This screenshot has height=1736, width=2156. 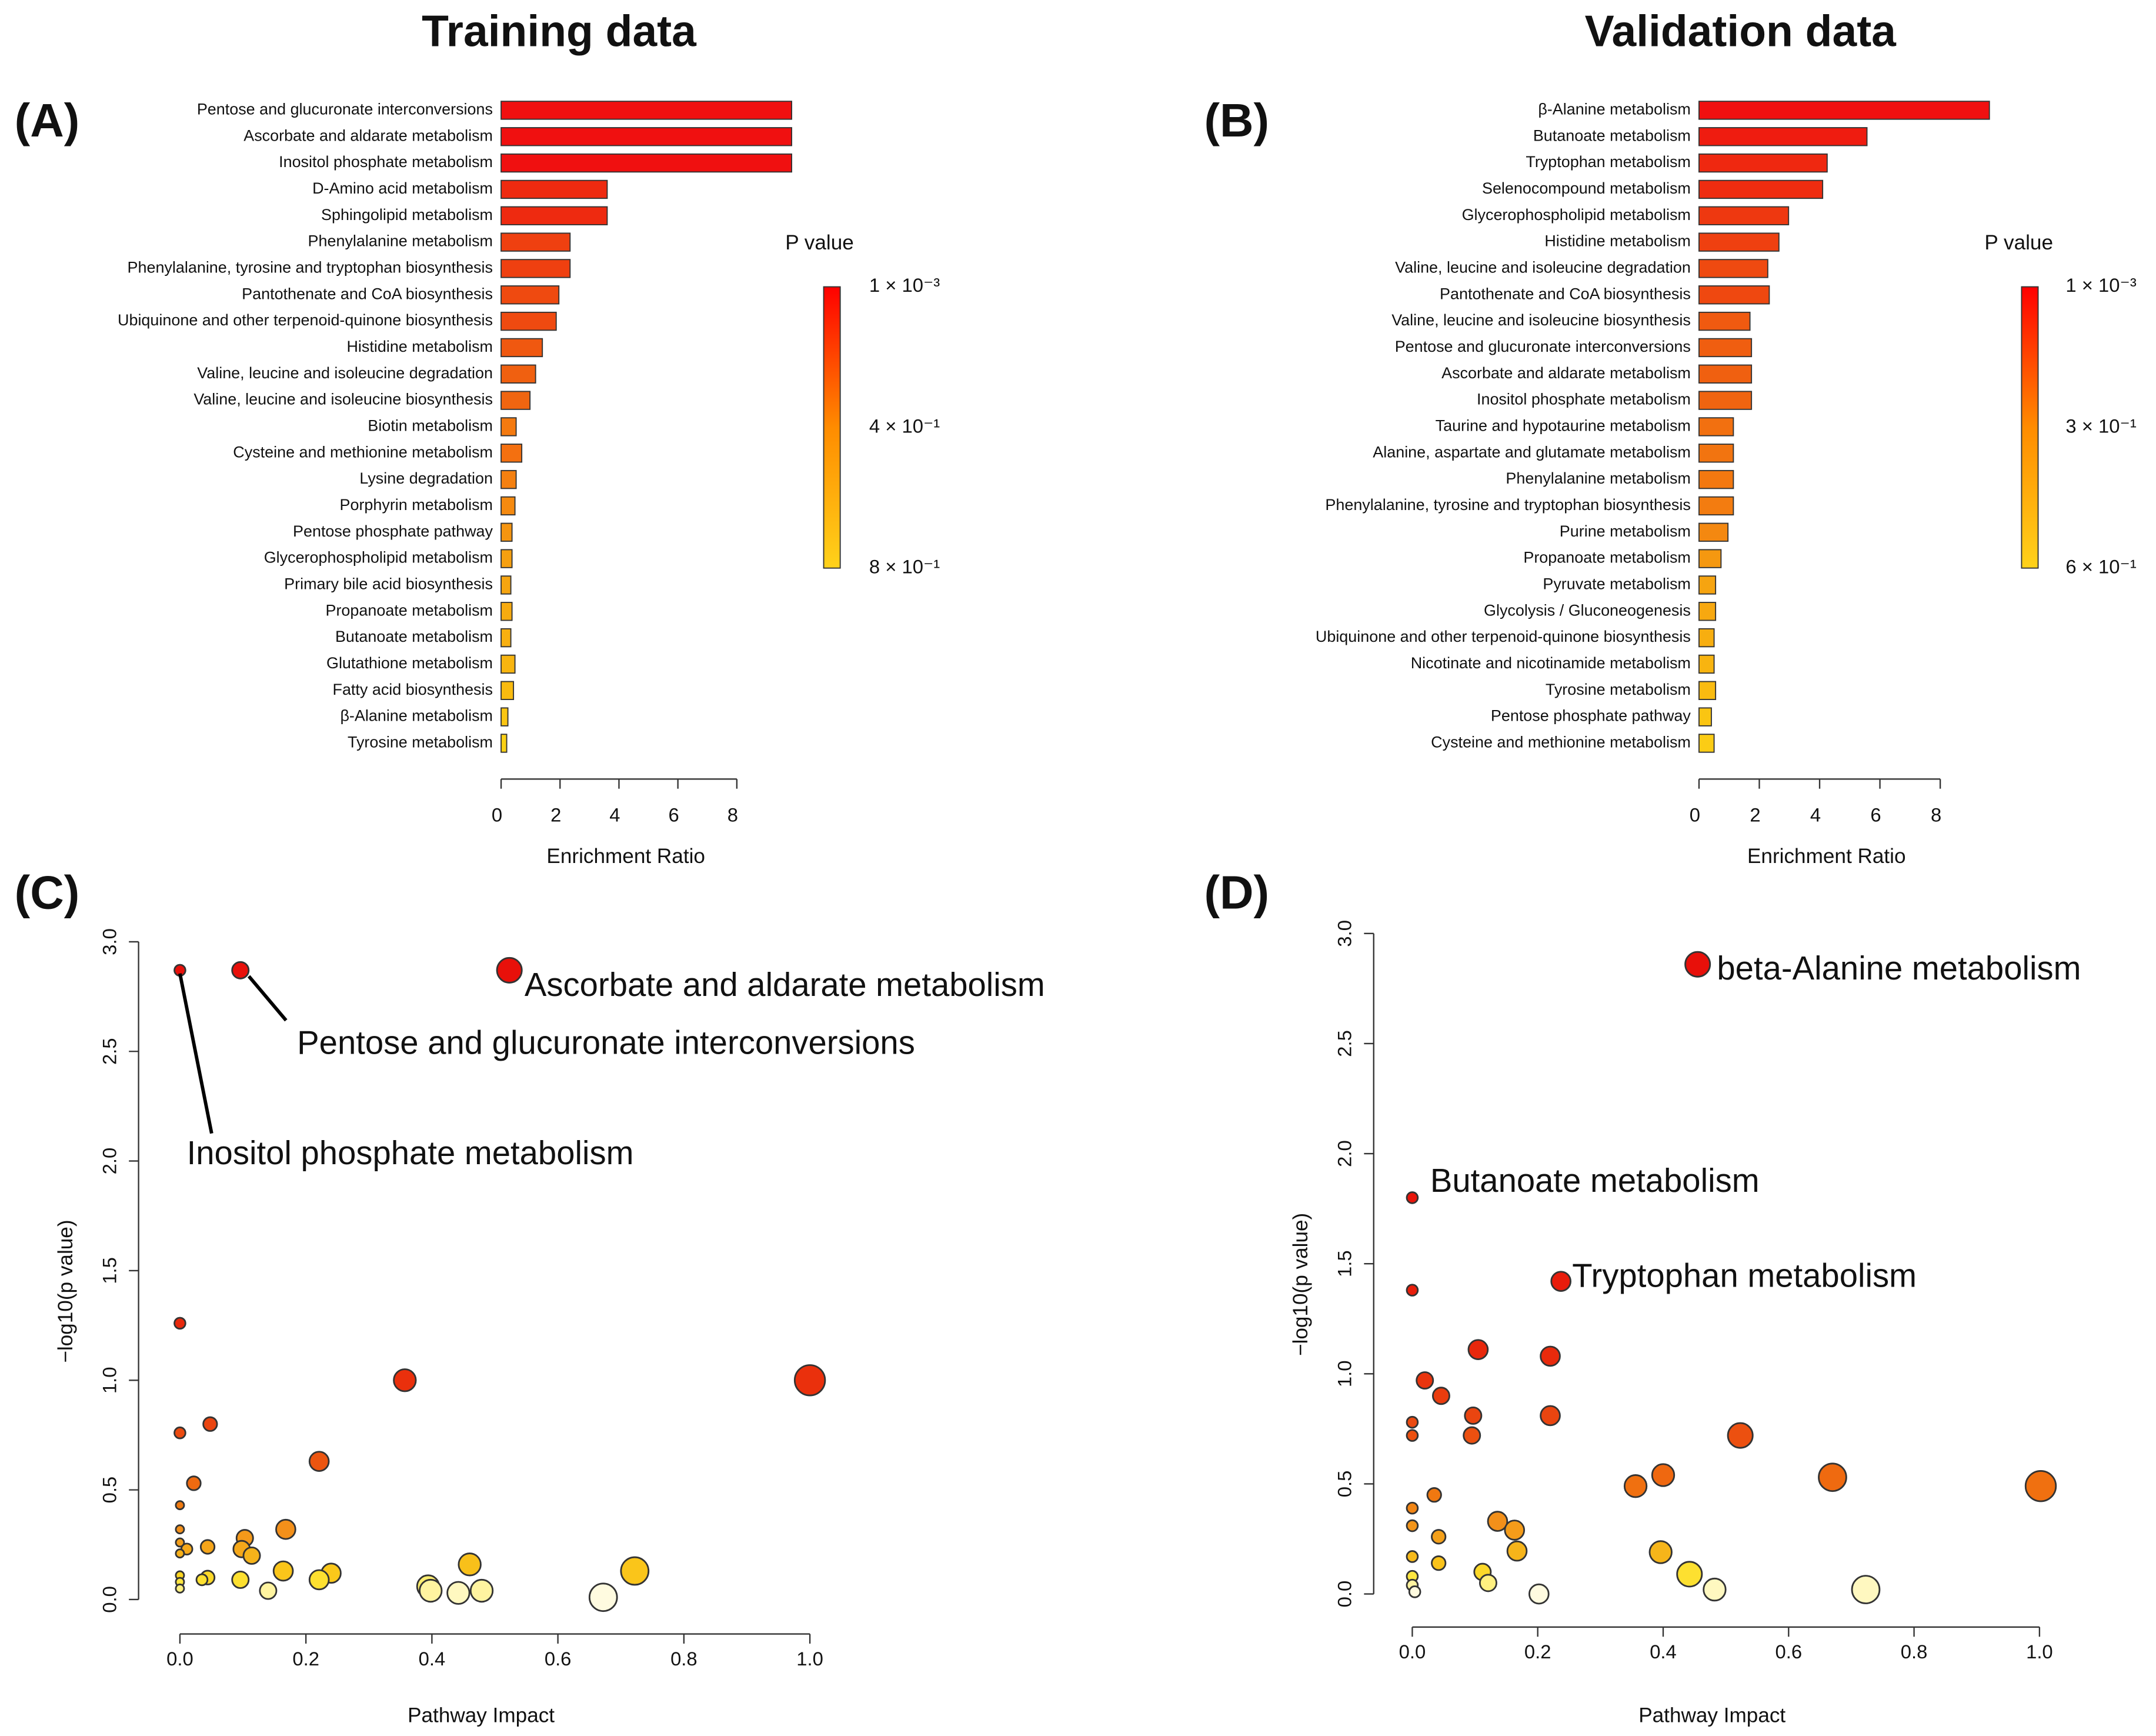 I want to click on category-label: Purine metabolism, so click(x=1625, y=531).